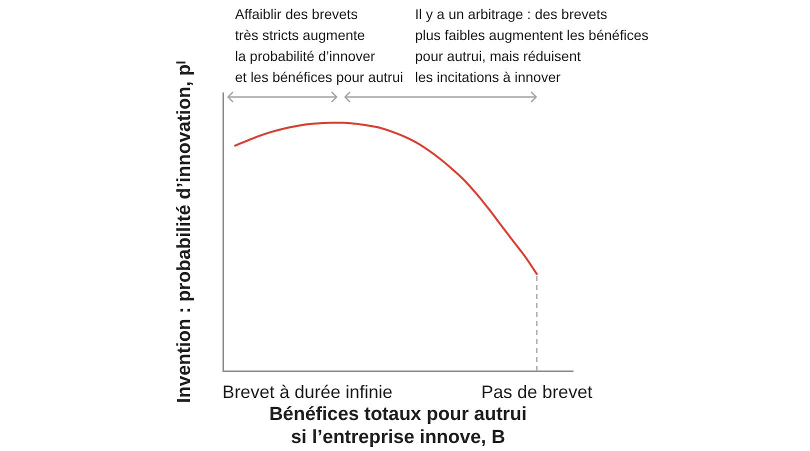 Image resolution: width=810 pixels, height=451 pixels. What do you see at coordinates (185, 232) in the screenshot?
I see `y-axis-title: Invention : probabilité d’innovation, pᴵ` at bounding box center [185, 232].